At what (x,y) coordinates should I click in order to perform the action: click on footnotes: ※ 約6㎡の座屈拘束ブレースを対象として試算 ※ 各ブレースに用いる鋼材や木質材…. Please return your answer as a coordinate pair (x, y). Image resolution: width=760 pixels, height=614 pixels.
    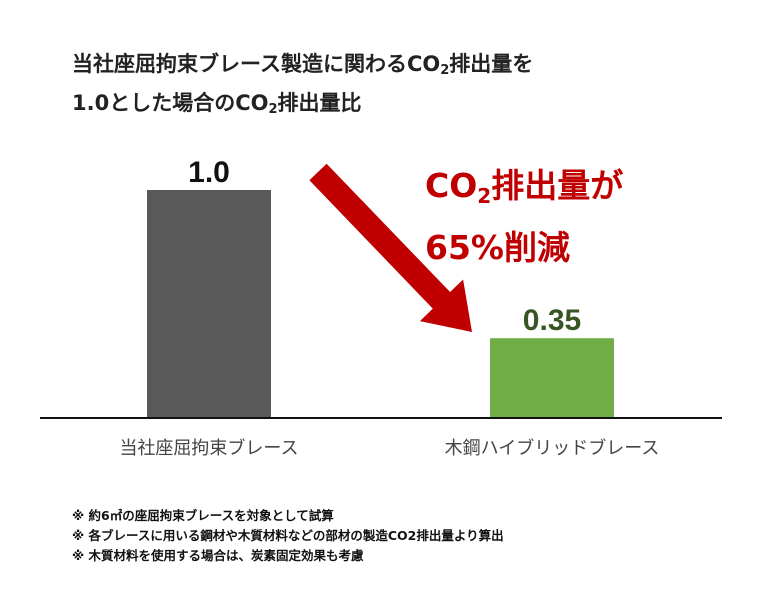
    Looking at the image, I should click on (288, 536).